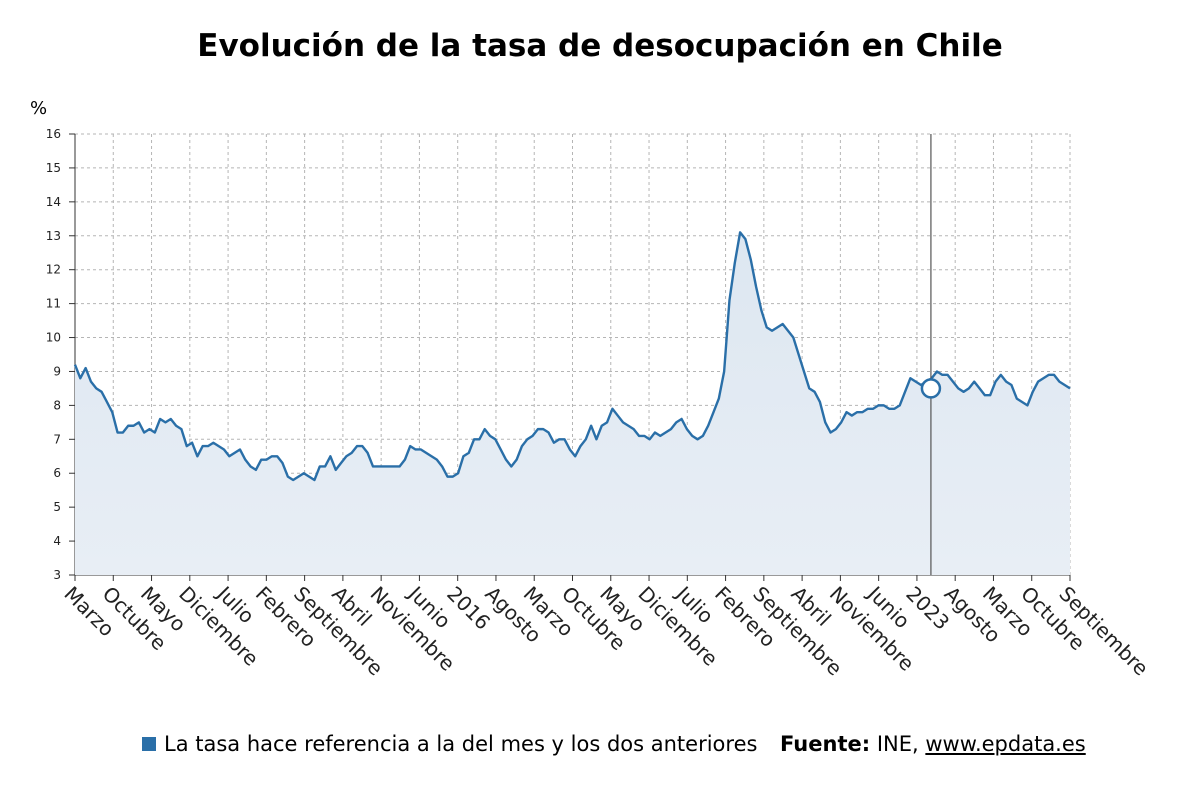 The width and height of the screenshot is (1200, 800). What do you see at coordinates (53, 338) in the screenshot?
I see `y-tick-label: 10` at bounding box center [53, 338].